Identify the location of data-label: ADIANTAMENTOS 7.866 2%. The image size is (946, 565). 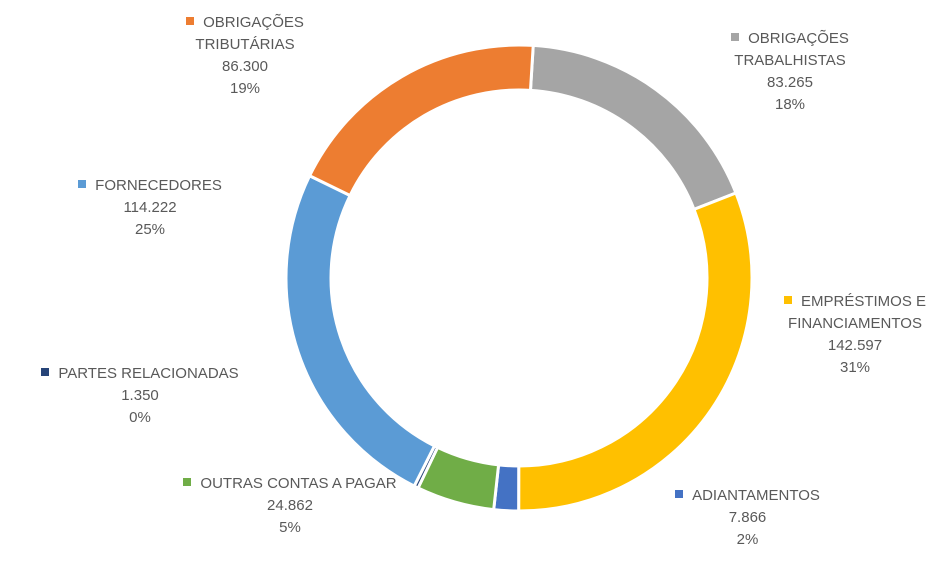
(747, 518).